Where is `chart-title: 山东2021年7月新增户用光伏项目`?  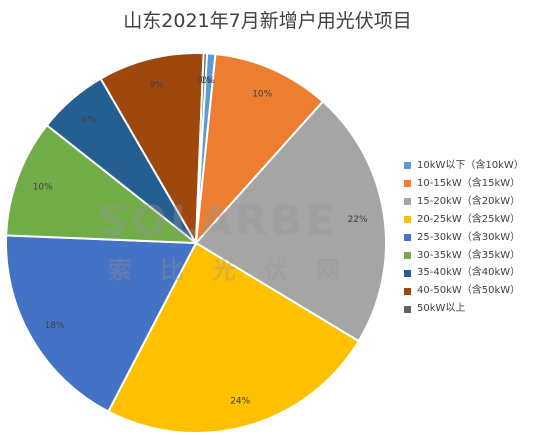 chart-title: 山东2021年7月新增户用光伏项目 is located at coordinates (267, 21).